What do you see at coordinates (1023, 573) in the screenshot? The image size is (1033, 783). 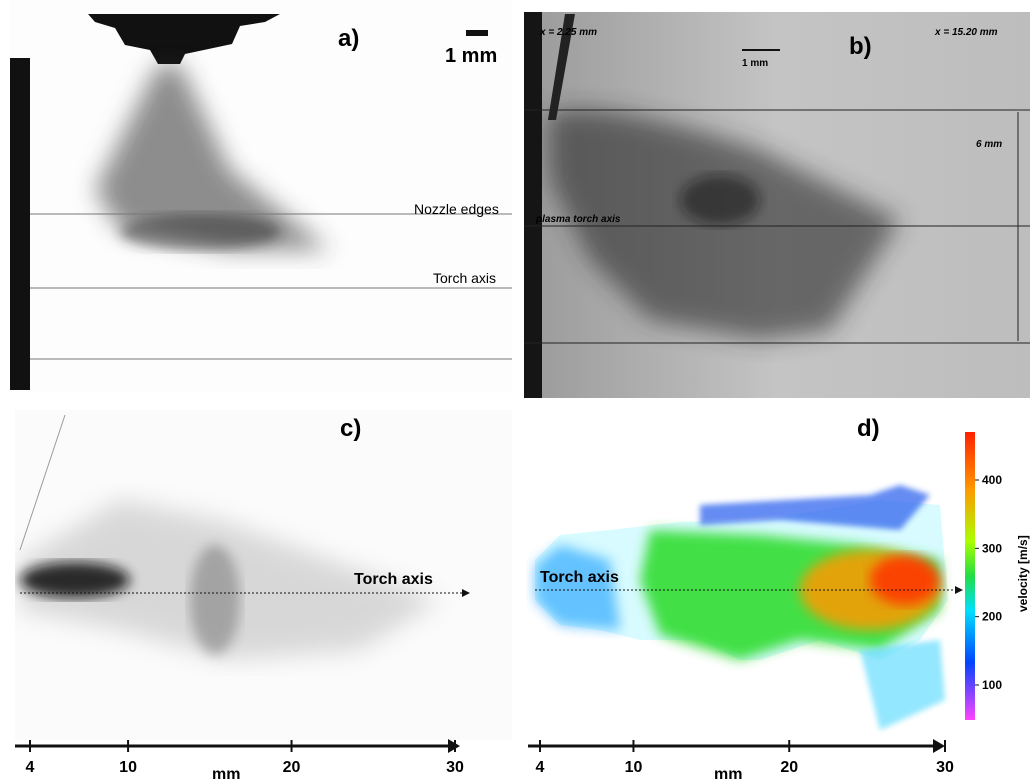 I see `colorbar-label: velocity [m/s]` at bounding box center [1023, 573].